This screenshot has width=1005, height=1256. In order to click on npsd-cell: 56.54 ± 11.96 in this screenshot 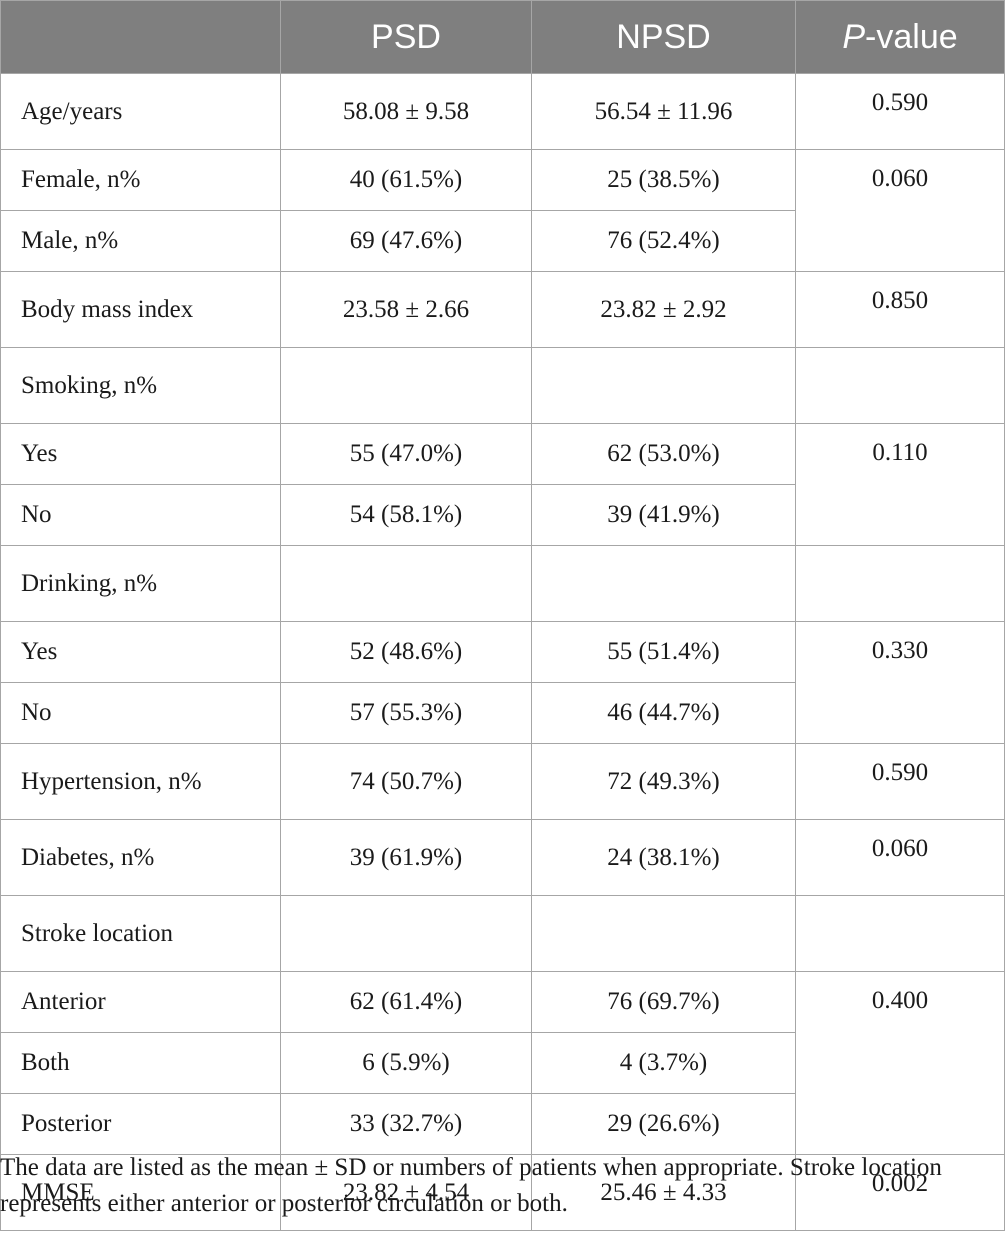, I will do `click(663, 111)`.